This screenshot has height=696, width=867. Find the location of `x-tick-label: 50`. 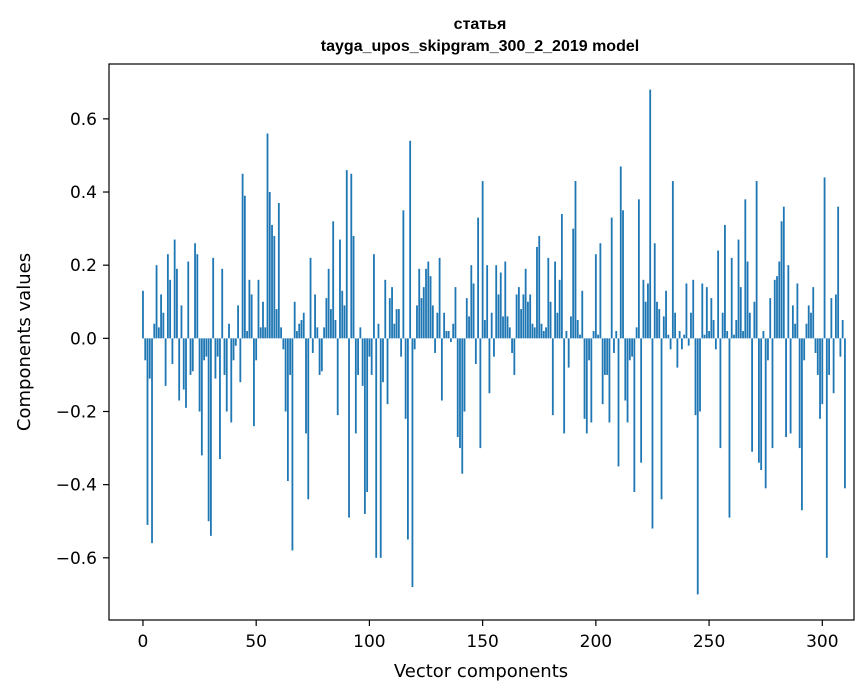

x-tick-label: 50 is located at coordinates (256, 642).